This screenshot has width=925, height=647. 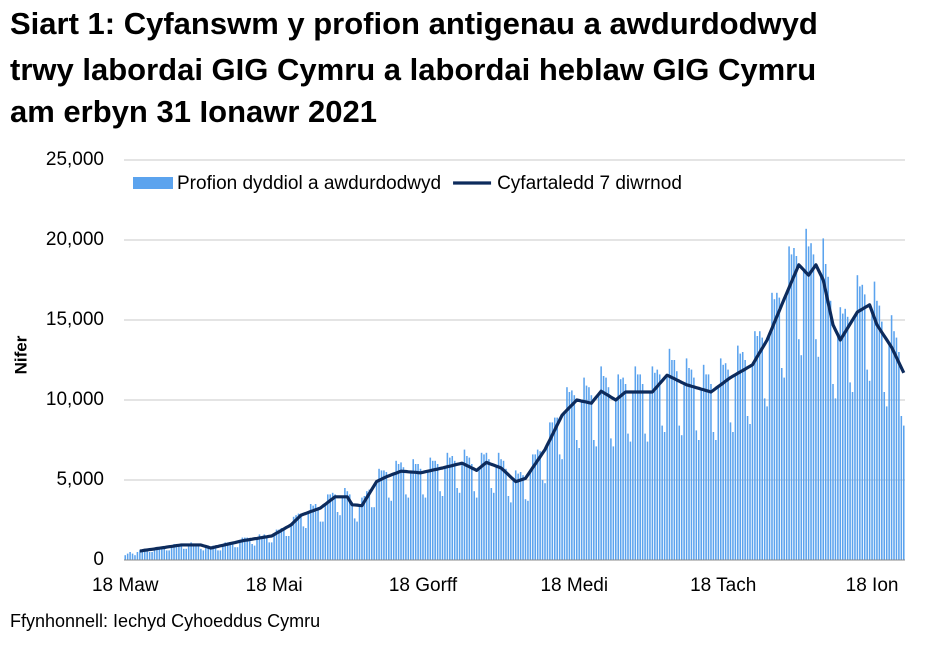 I want to click on legend-label: Cyfartaledd 7 diwrnod, so click(x=589, y=183).